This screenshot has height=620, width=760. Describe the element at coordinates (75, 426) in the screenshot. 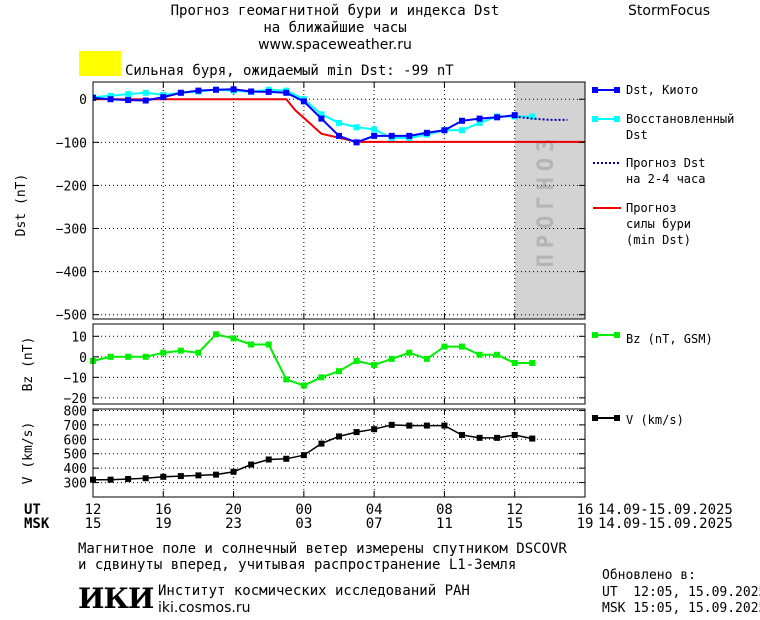

I see `v-ytick-label: 700` at that location.